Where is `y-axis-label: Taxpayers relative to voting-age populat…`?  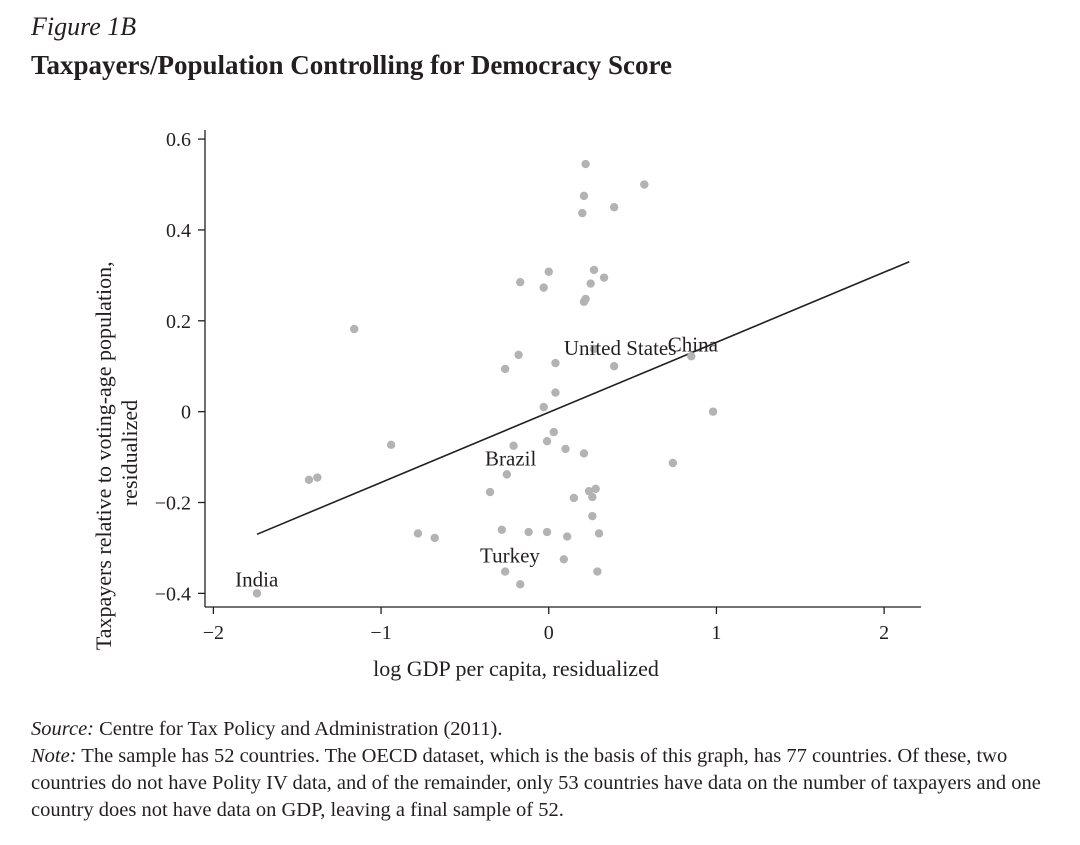
y-axis-label: Taxpayers relative to voting-age populat… is located at coordinates (116, 453).